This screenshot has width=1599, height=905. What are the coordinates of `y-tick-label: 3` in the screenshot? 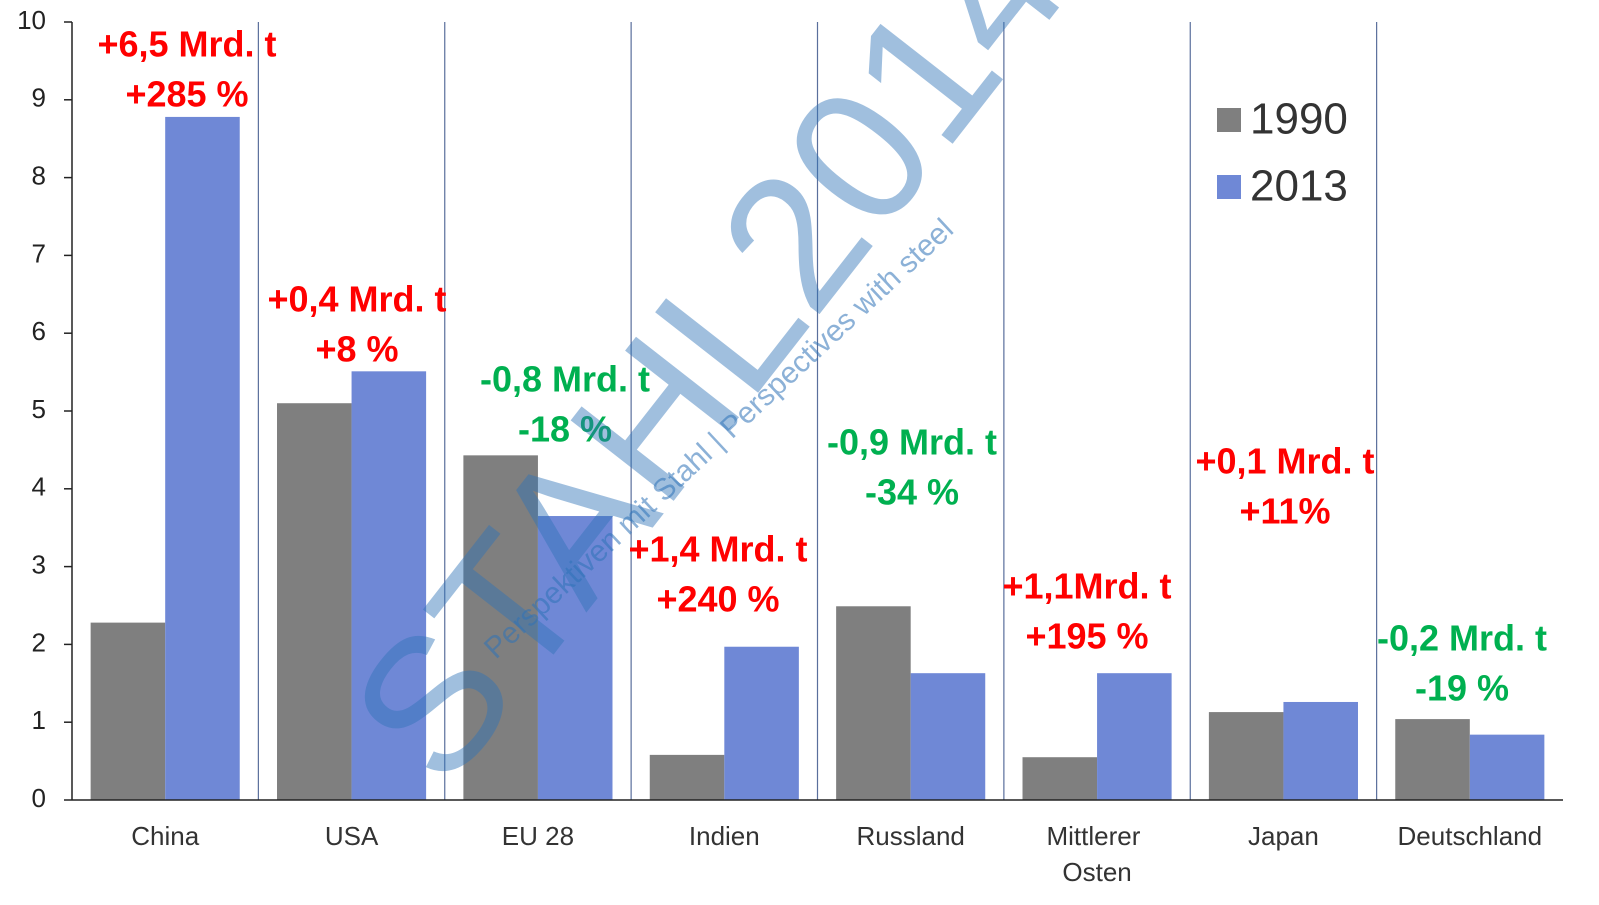 It's located at (39, 564).